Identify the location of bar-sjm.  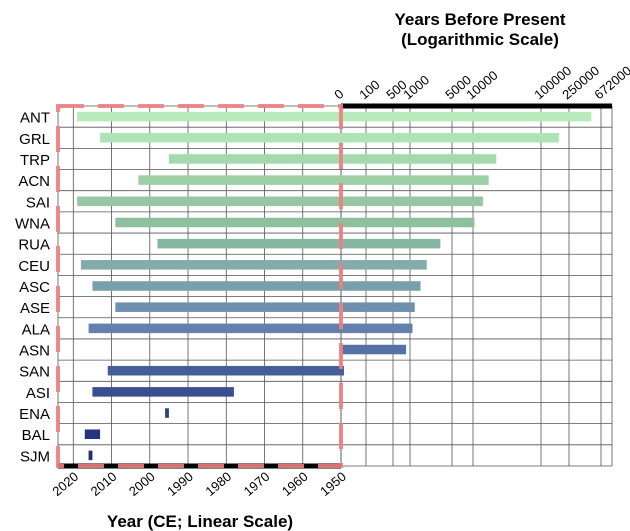
(90, 455).